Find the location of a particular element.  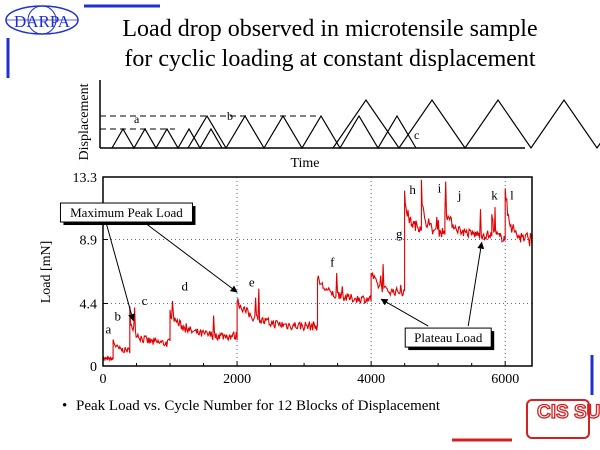

block-label-f: f is located at coordinates (332, 262).